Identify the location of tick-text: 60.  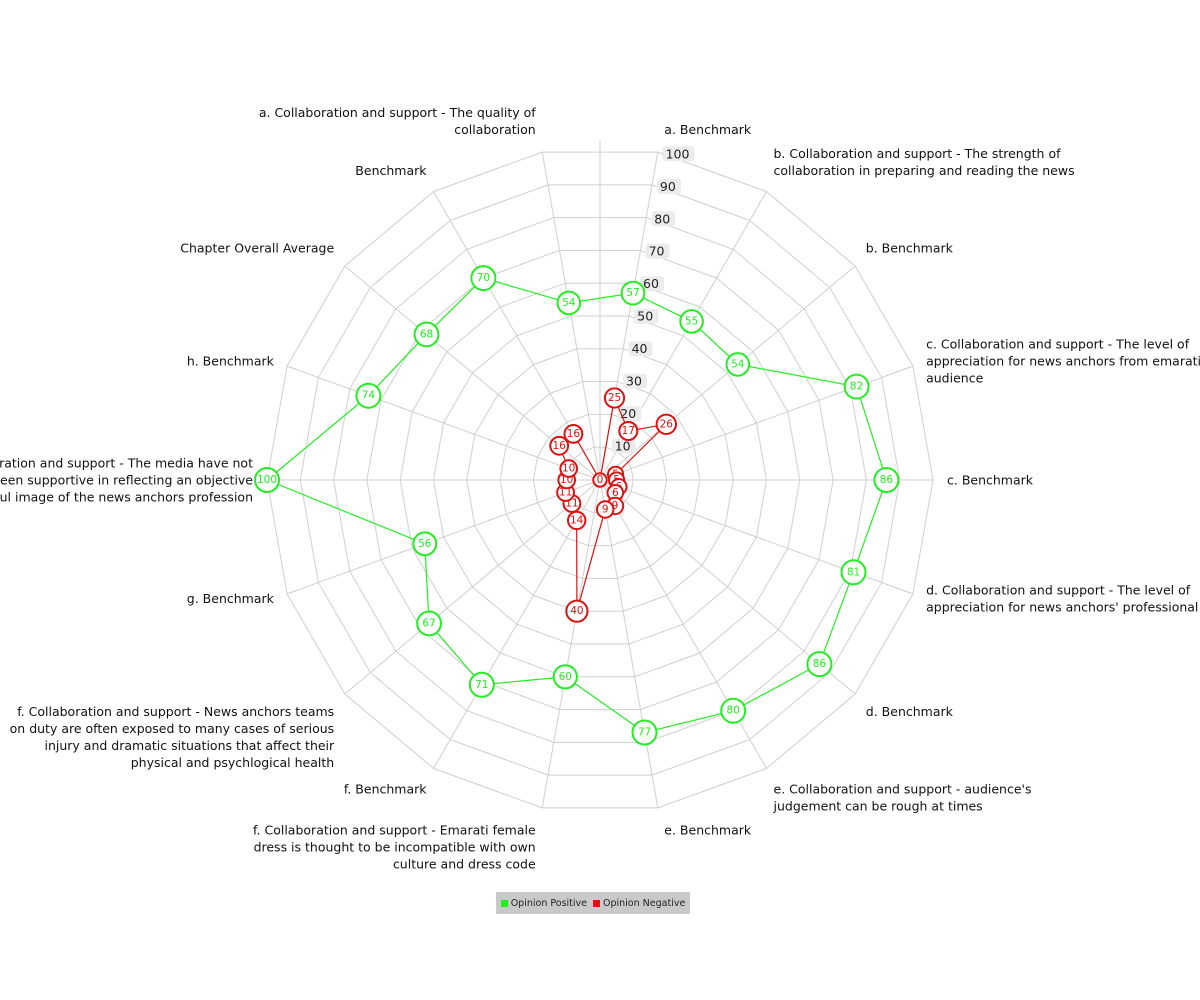
(651, 283).